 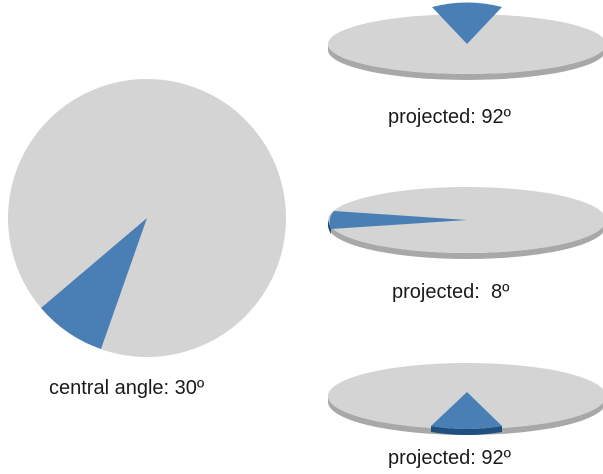 I want to click on projection-1-caption: projected: 92º, so click(x=449, y=117).